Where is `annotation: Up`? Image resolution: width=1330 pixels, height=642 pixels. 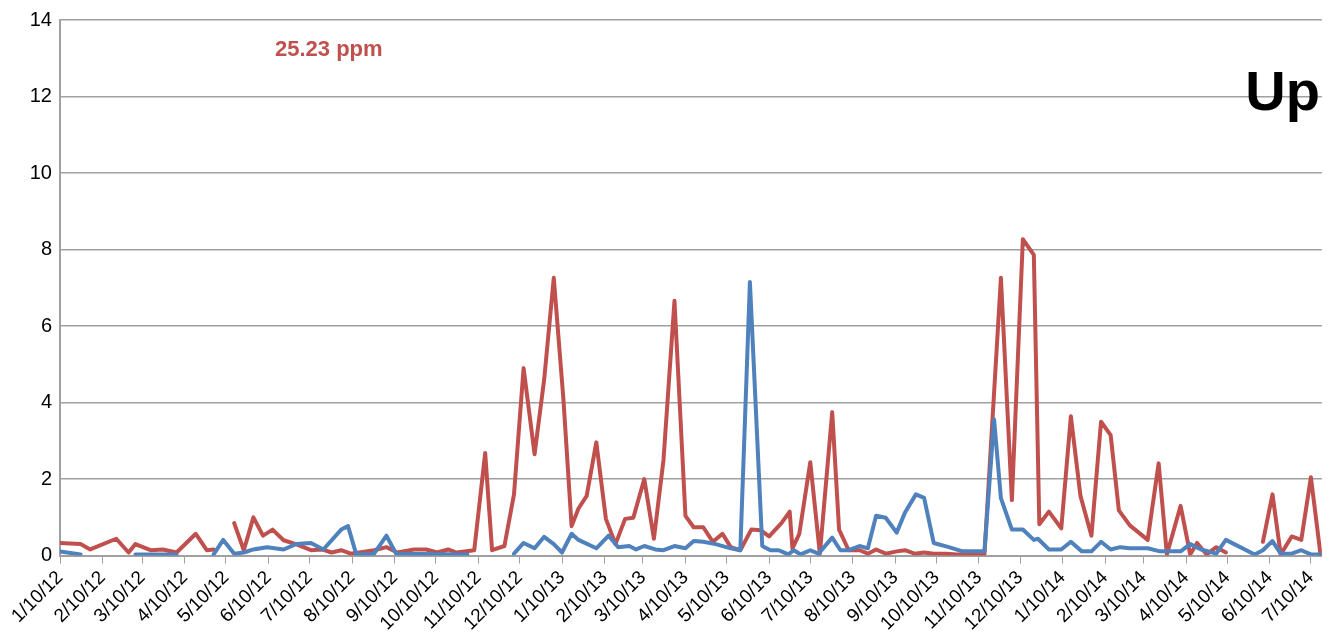 annotation: Up is located at coordinates (1282, 90).